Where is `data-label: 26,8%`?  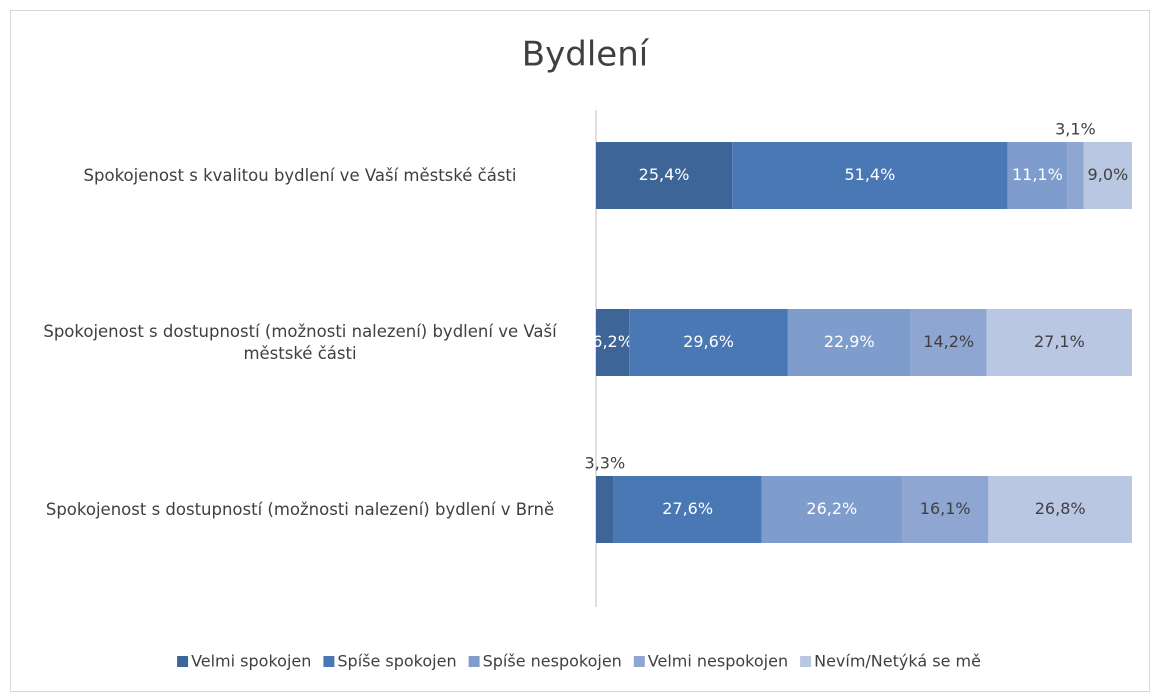 data-label: 26,8% is located at coordinates (1060, 508).